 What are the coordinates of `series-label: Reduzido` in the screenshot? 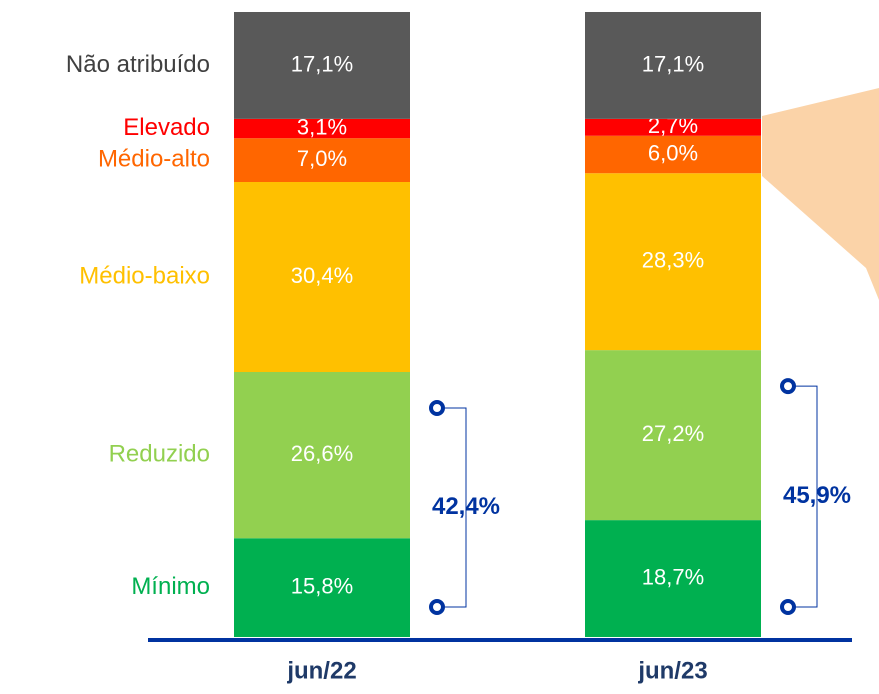 It's located at (159, 453).